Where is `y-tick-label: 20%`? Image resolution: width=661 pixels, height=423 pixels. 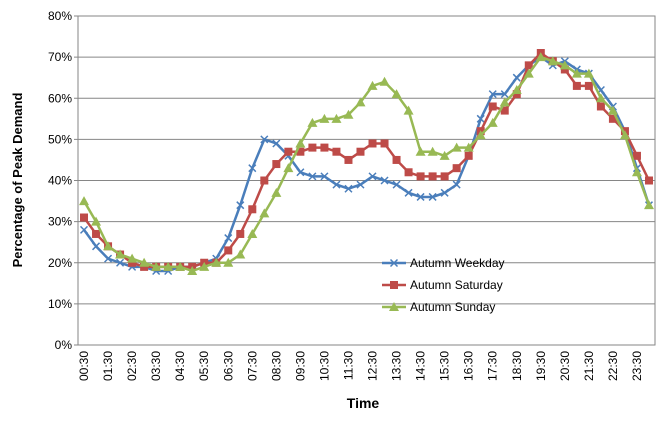 y-tick-label: 20% is located at coordinates (60, 263).